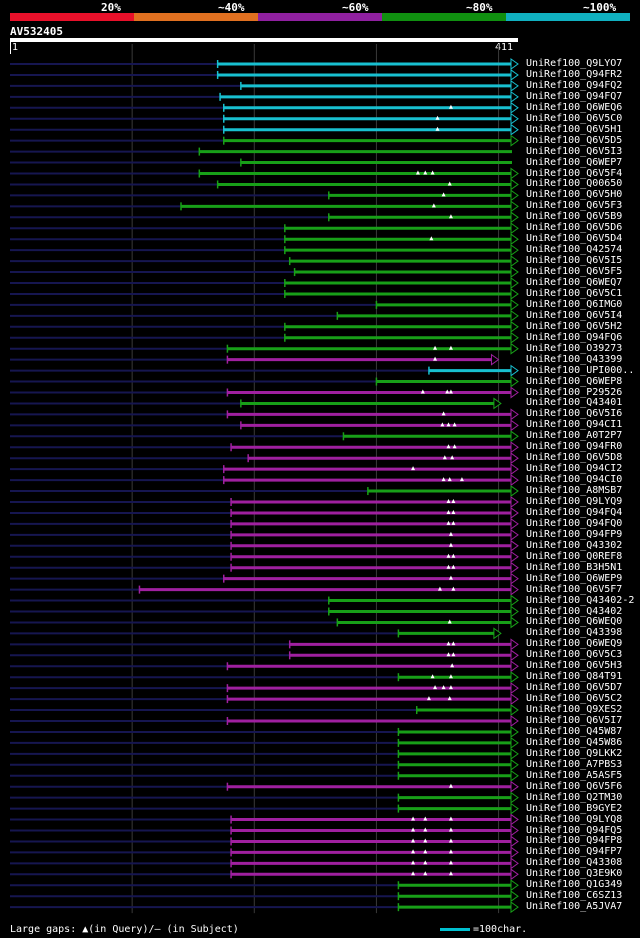  What do you see at coordinates (574, 775) in the screenshot?
I see `hit-label: UniRef100_A5ASF5` at bounding box center [574, 775].